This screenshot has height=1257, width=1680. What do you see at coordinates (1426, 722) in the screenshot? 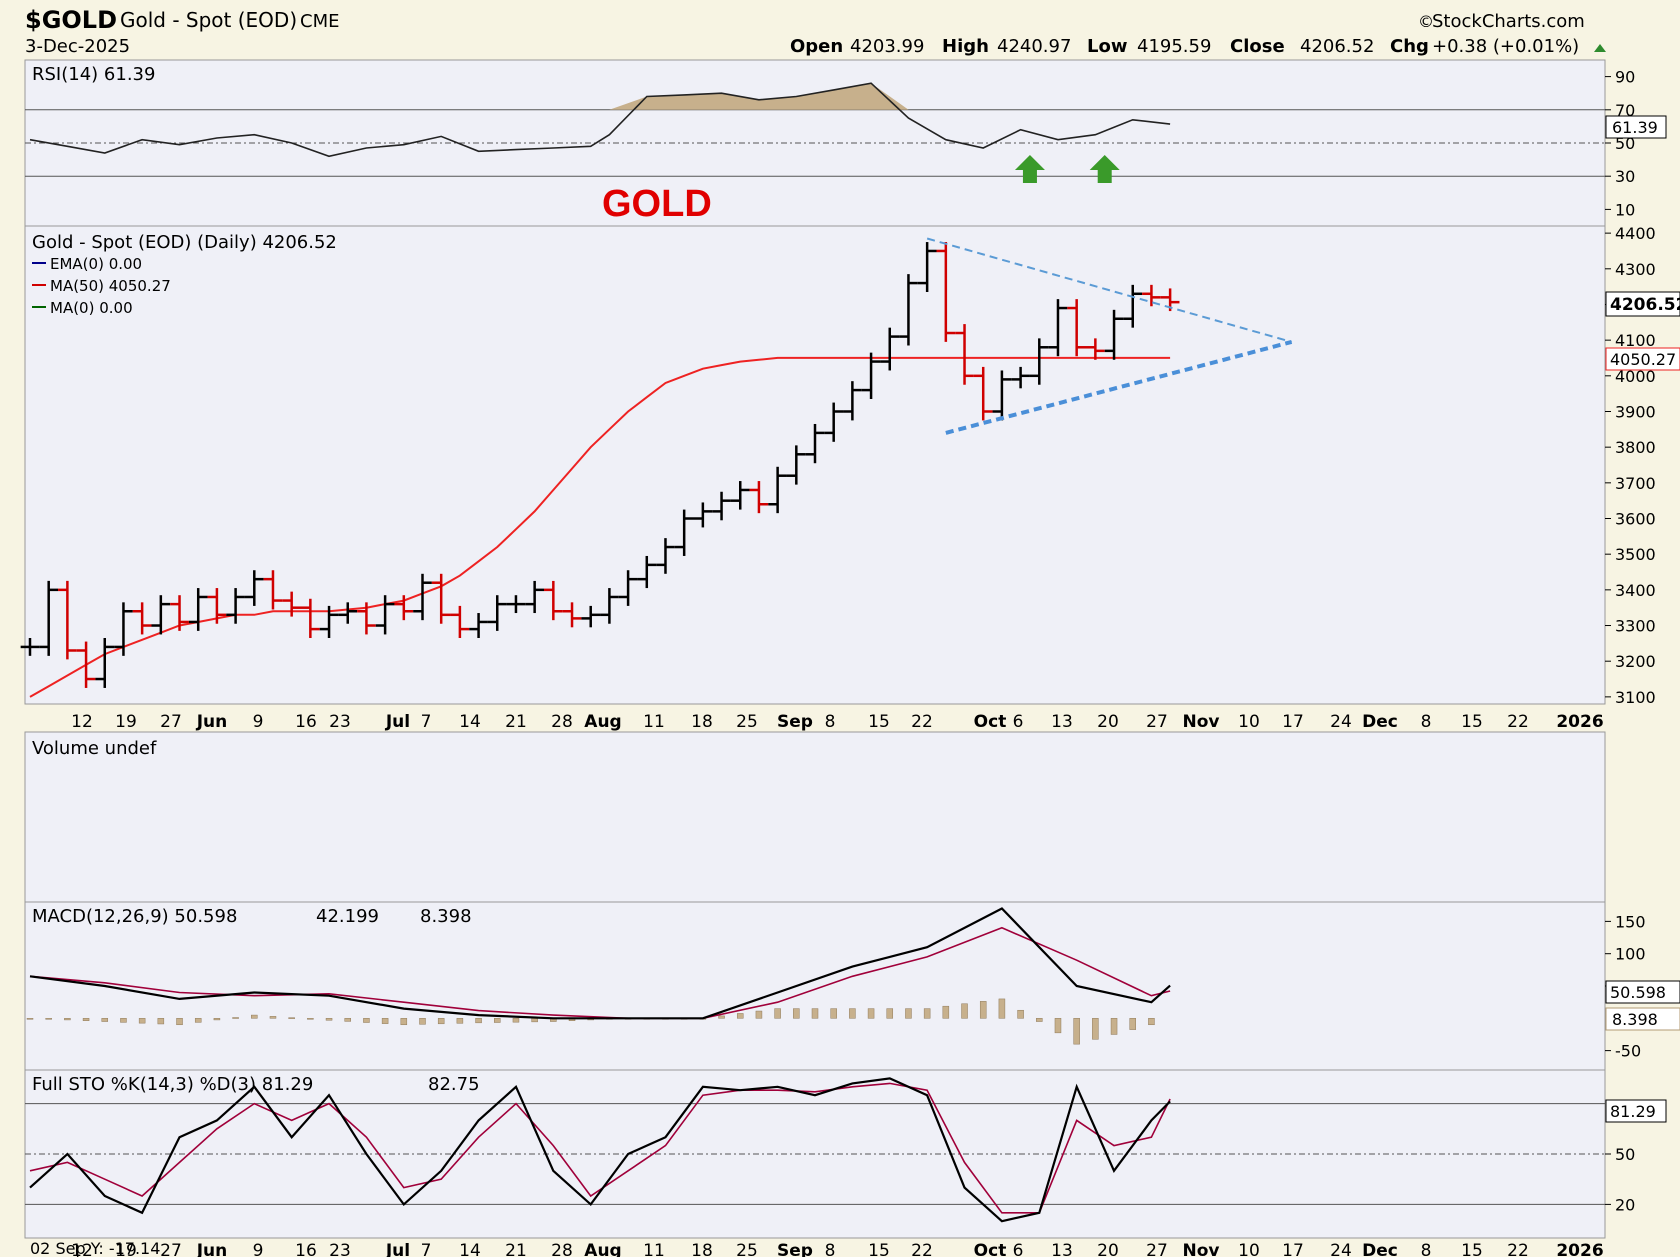
I see `x-tick-label: 8` at bounding box center [1426, 722].